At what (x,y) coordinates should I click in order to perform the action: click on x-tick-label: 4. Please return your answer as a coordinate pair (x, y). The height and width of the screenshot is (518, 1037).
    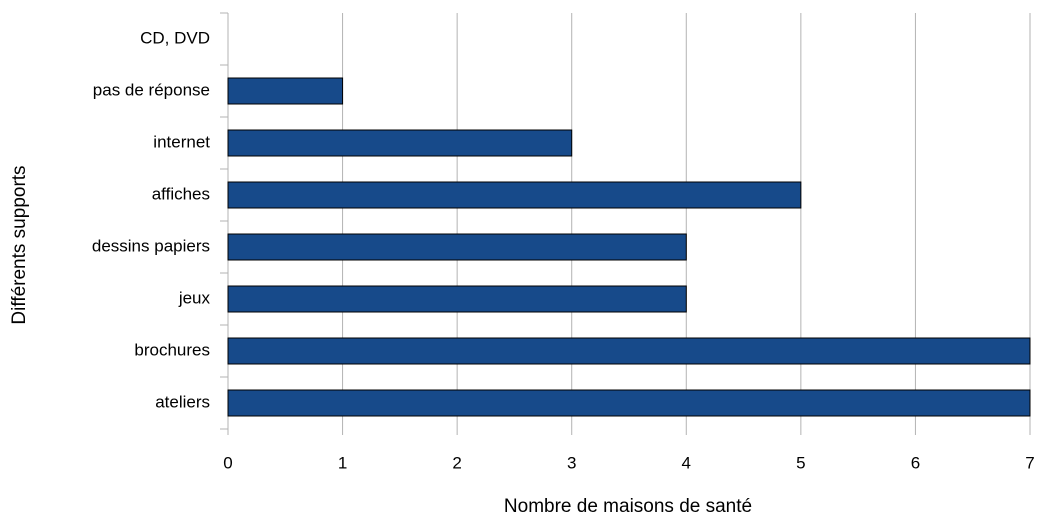
    Looking at the image, I should click on (686, 462).